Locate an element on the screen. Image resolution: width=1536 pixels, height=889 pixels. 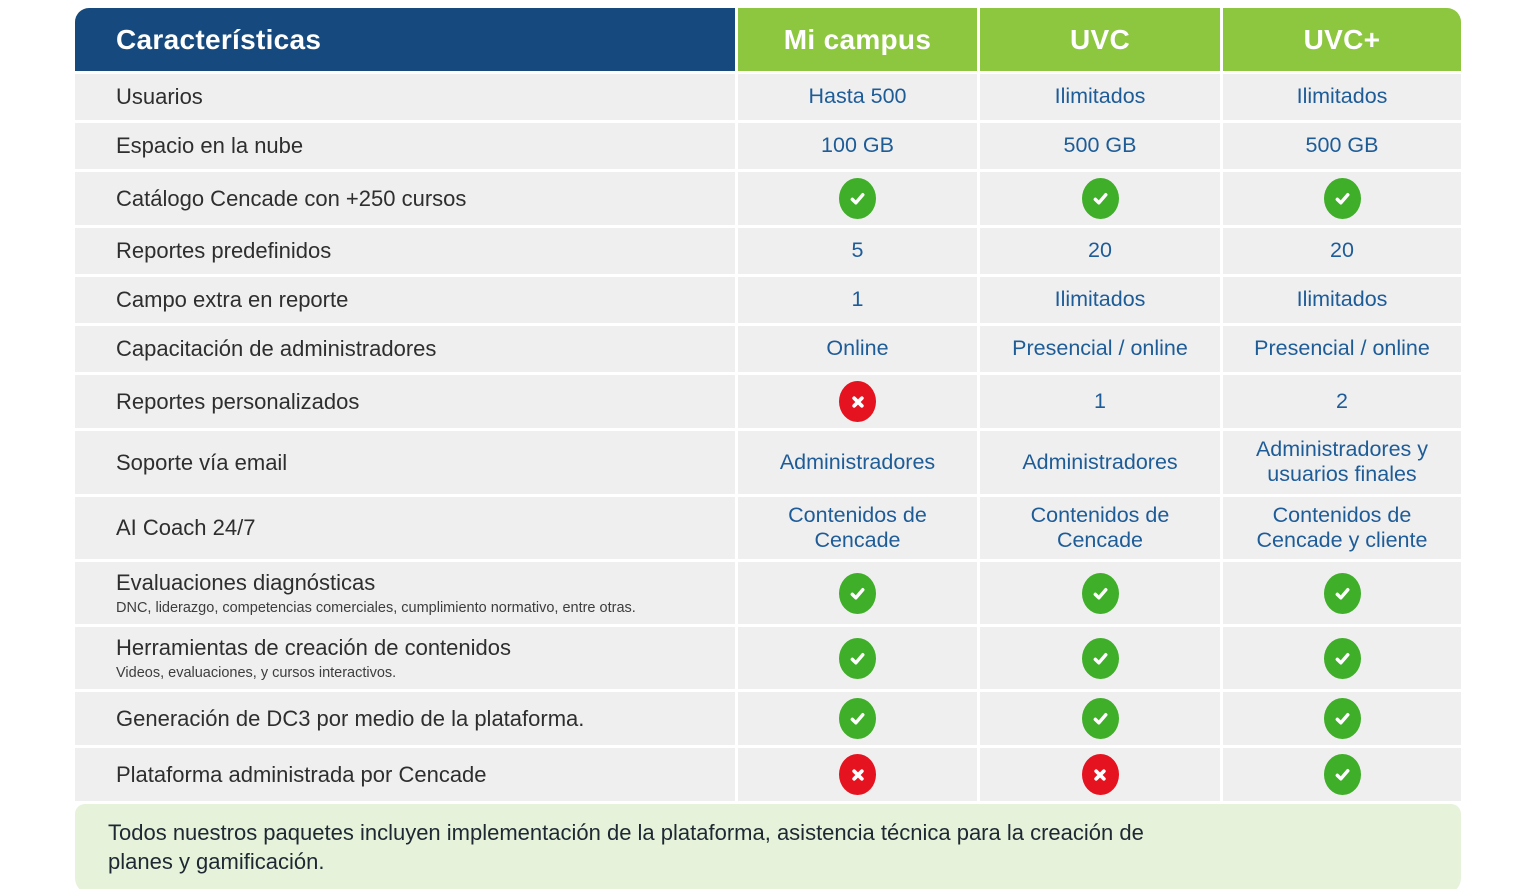
value-cell: 100 GB is located at coordinates (857, 146).